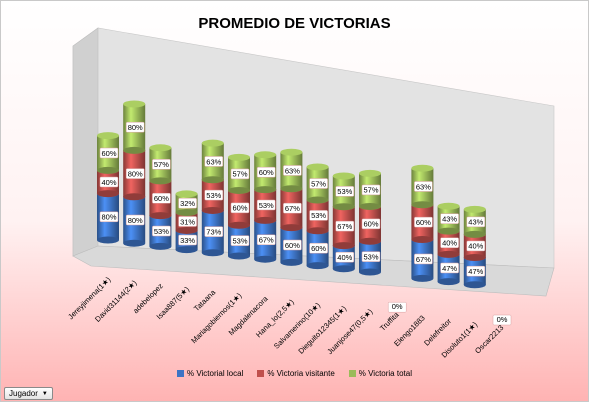 The width and height of the screenshot is (589, 403). I want to click on legend-swatch-total, so click(352, 373).